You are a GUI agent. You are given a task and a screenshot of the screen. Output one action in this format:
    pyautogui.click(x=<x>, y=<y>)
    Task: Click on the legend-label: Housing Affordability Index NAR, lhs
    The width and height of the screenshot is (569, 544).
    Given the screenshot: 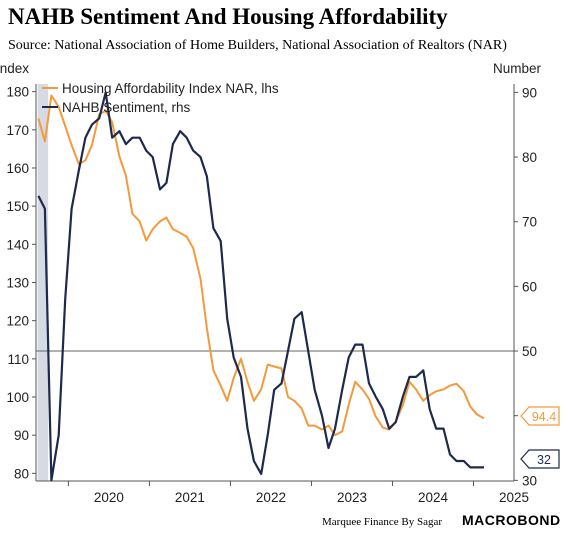 What is the action you would take?
    pyautogui.click(x=170, y=88)
    